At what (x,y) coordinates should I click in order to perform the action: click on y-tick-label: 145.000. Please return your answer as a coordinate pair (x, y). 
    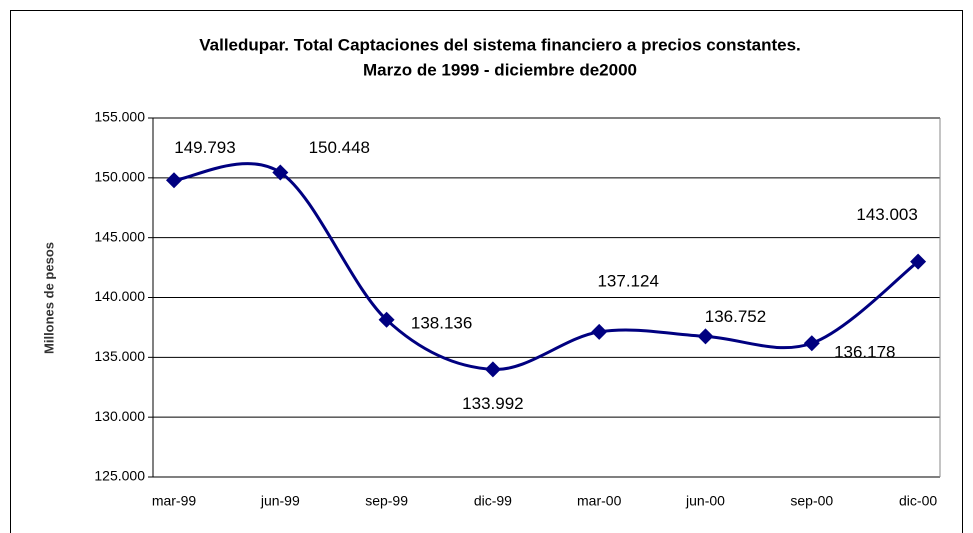
    Looking at the image, I should click on (119, 236).